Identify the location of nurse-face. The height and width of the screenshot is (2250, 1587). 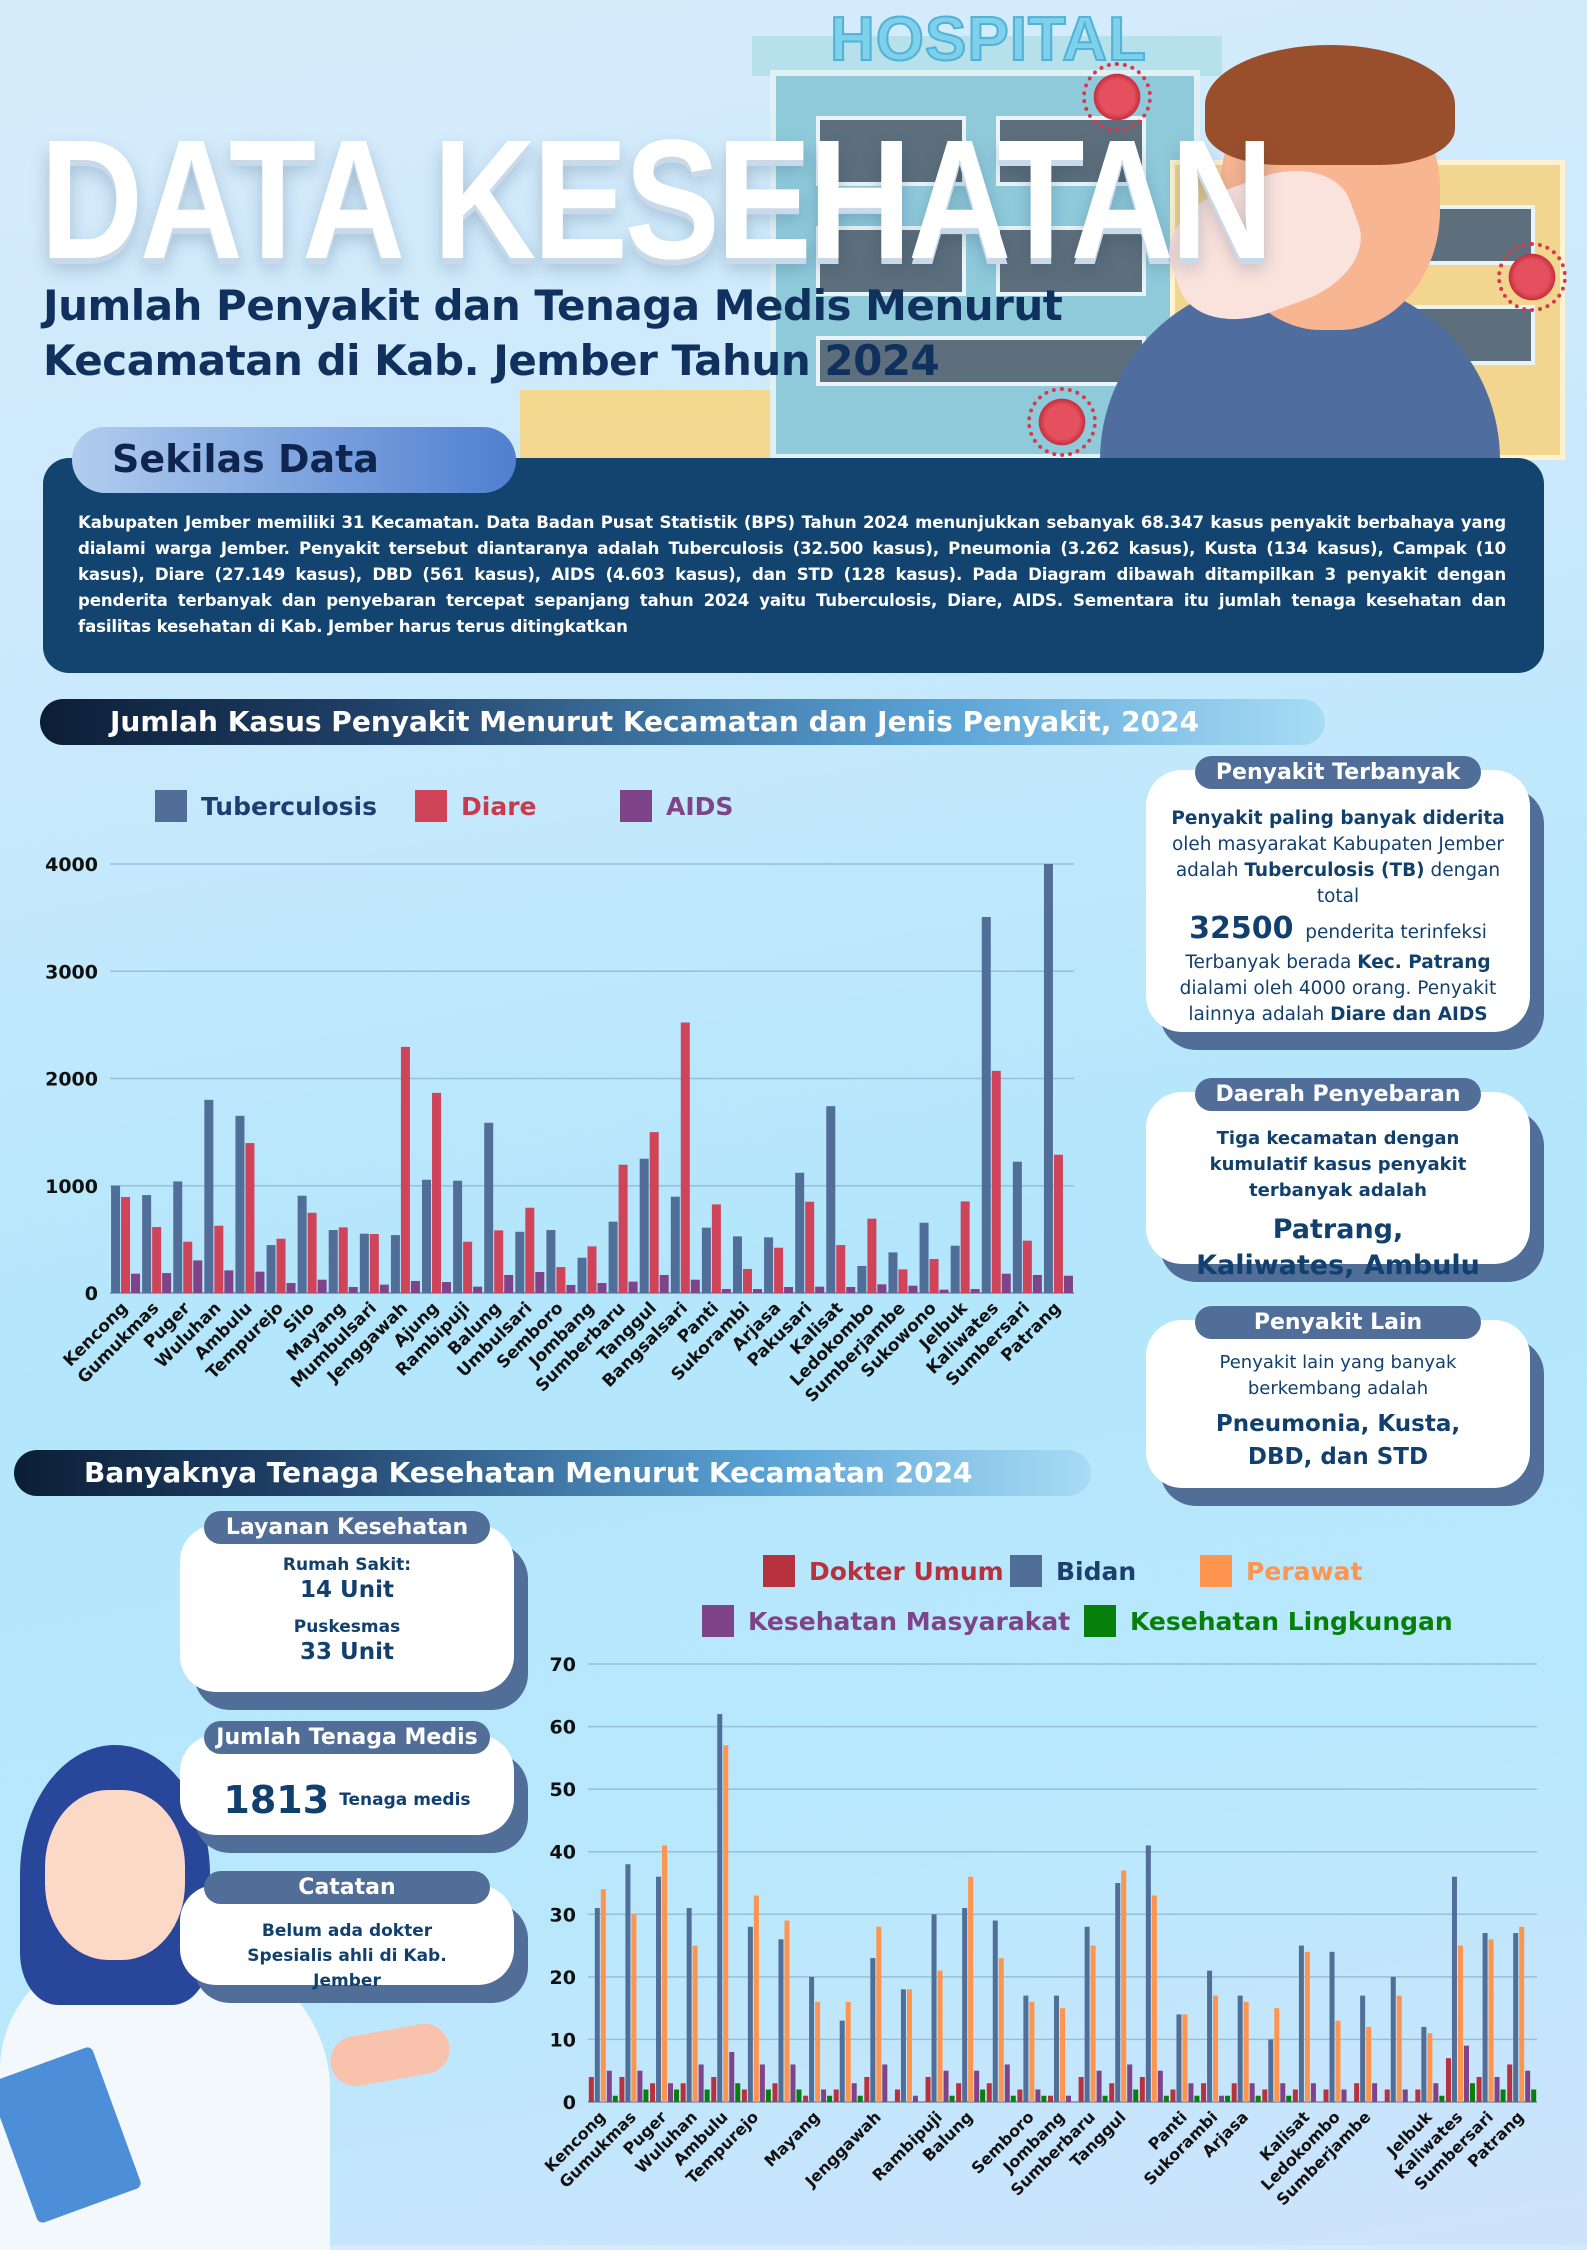
(115, 1875).